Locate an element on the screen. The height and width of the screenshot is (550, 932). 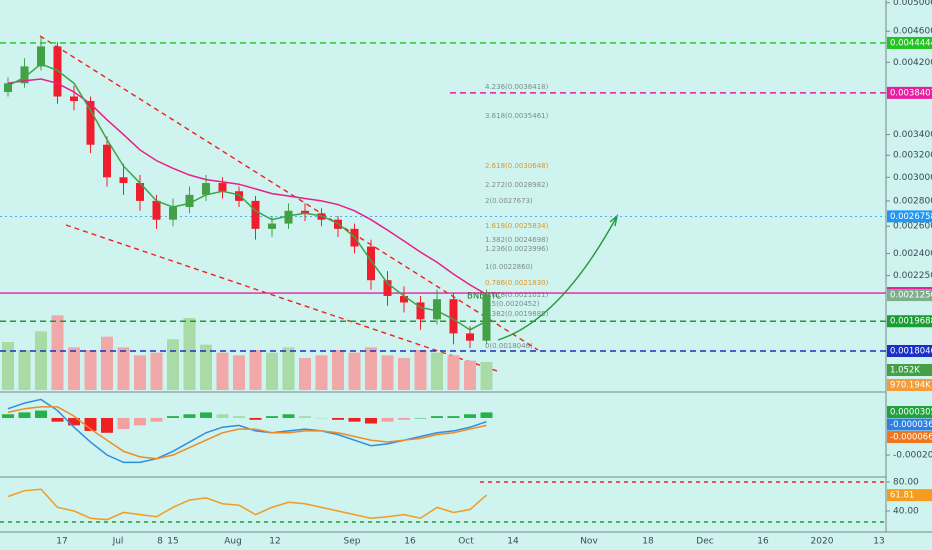
rsi-tag-box is located at coordinates (909, 495).